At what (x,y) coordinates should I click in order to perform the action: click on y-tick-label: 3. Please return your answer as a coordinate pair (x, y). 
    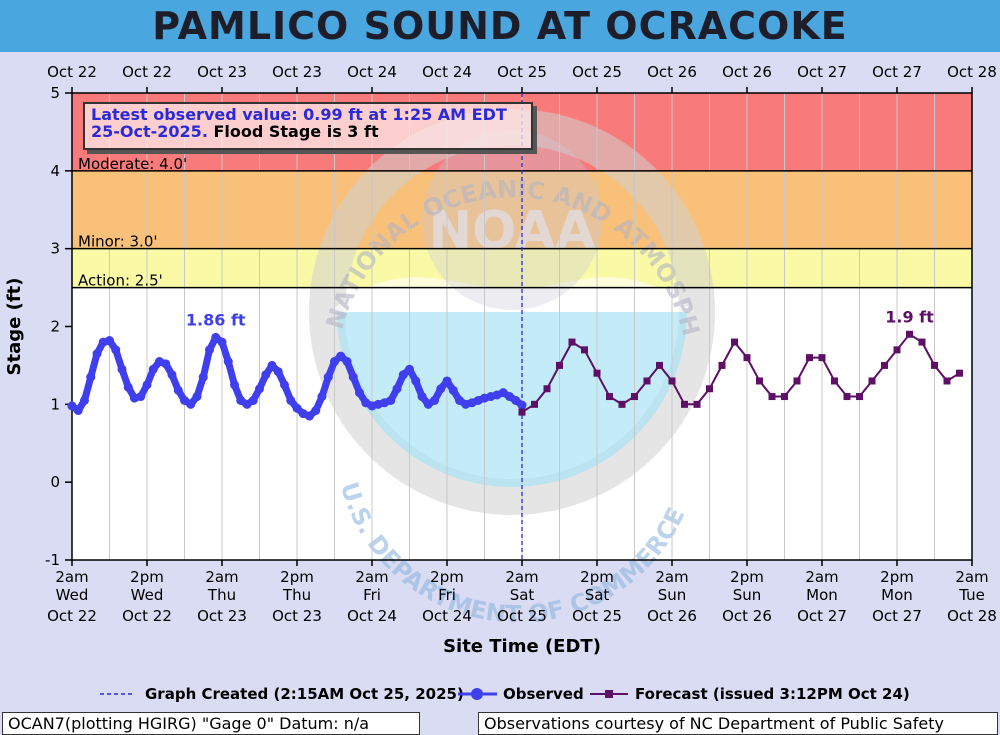
    Looking at the image, I should click on (55, 249).